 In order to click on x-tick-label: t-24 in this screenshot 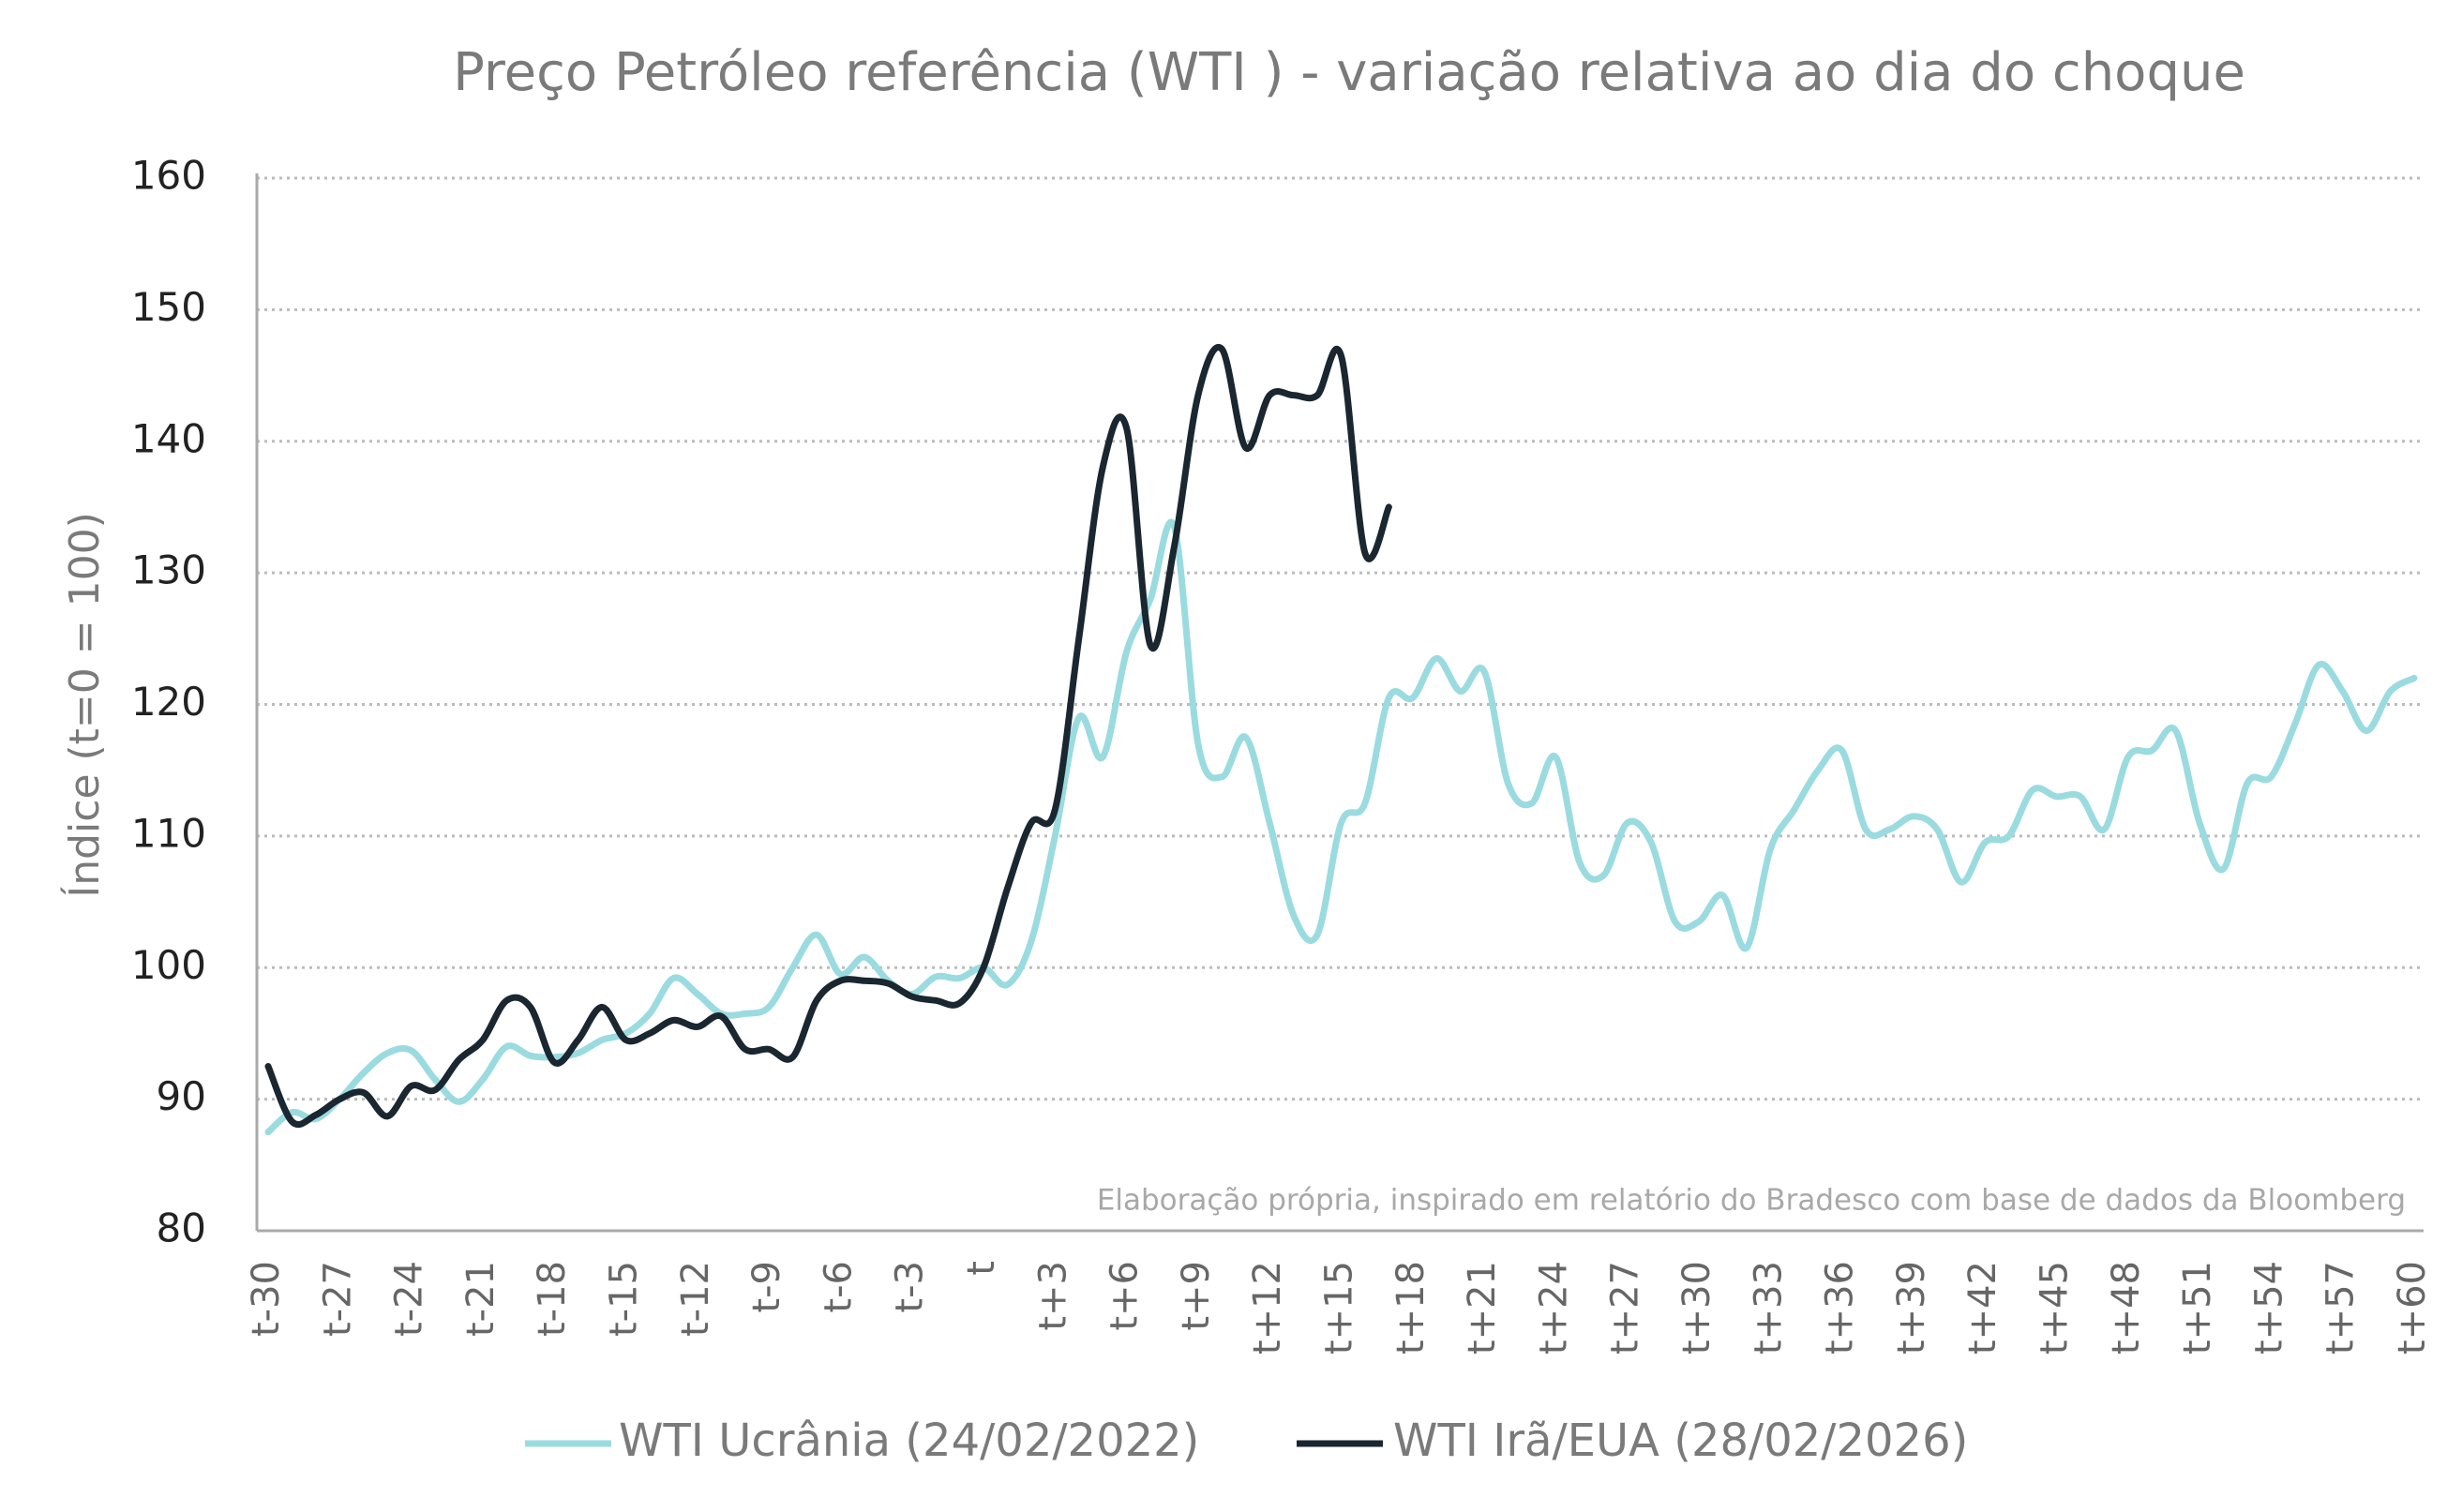, I will do `click(409, 1299)`.